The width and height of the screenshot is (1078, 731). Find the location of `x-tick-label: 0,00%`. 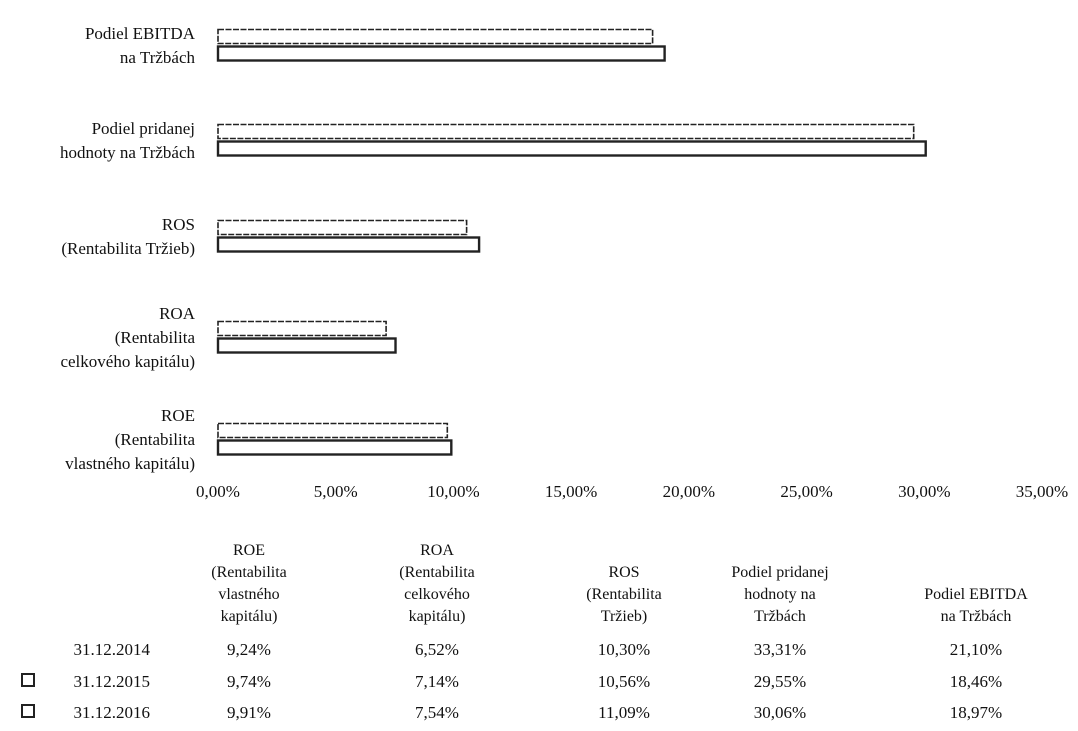

x-tick-label: 0,00% is located at coordinates (218, 491).